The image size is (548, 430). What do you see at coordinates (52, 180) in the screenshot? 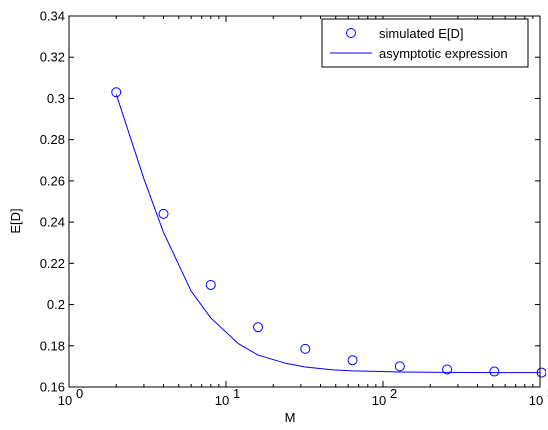
I see `y-tick-label: 0.26` at bounding box center [52, 180].